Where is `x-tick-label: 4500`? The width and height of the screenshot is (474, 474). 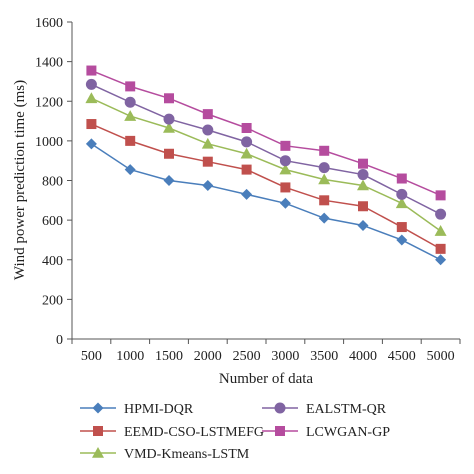 x-tick-label: 4500 is located at coordinates (402, 356).